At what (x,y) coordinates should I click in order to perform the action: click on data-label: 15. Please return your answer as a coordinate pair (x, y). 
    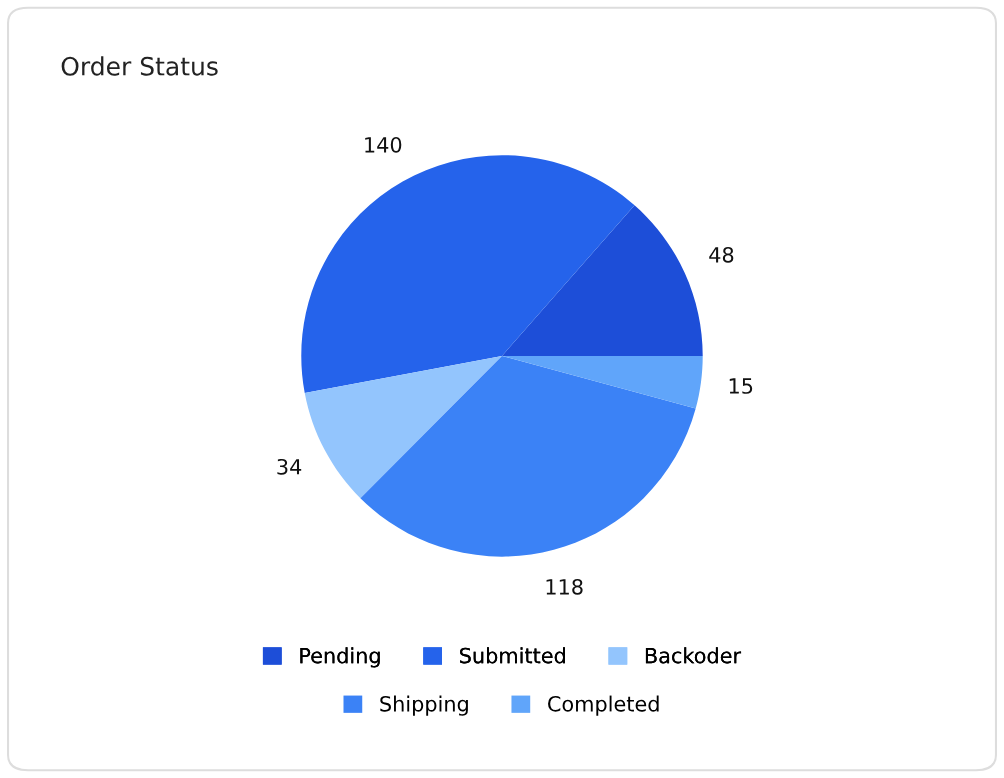
    Looking at the image, I should click on (741, 386).